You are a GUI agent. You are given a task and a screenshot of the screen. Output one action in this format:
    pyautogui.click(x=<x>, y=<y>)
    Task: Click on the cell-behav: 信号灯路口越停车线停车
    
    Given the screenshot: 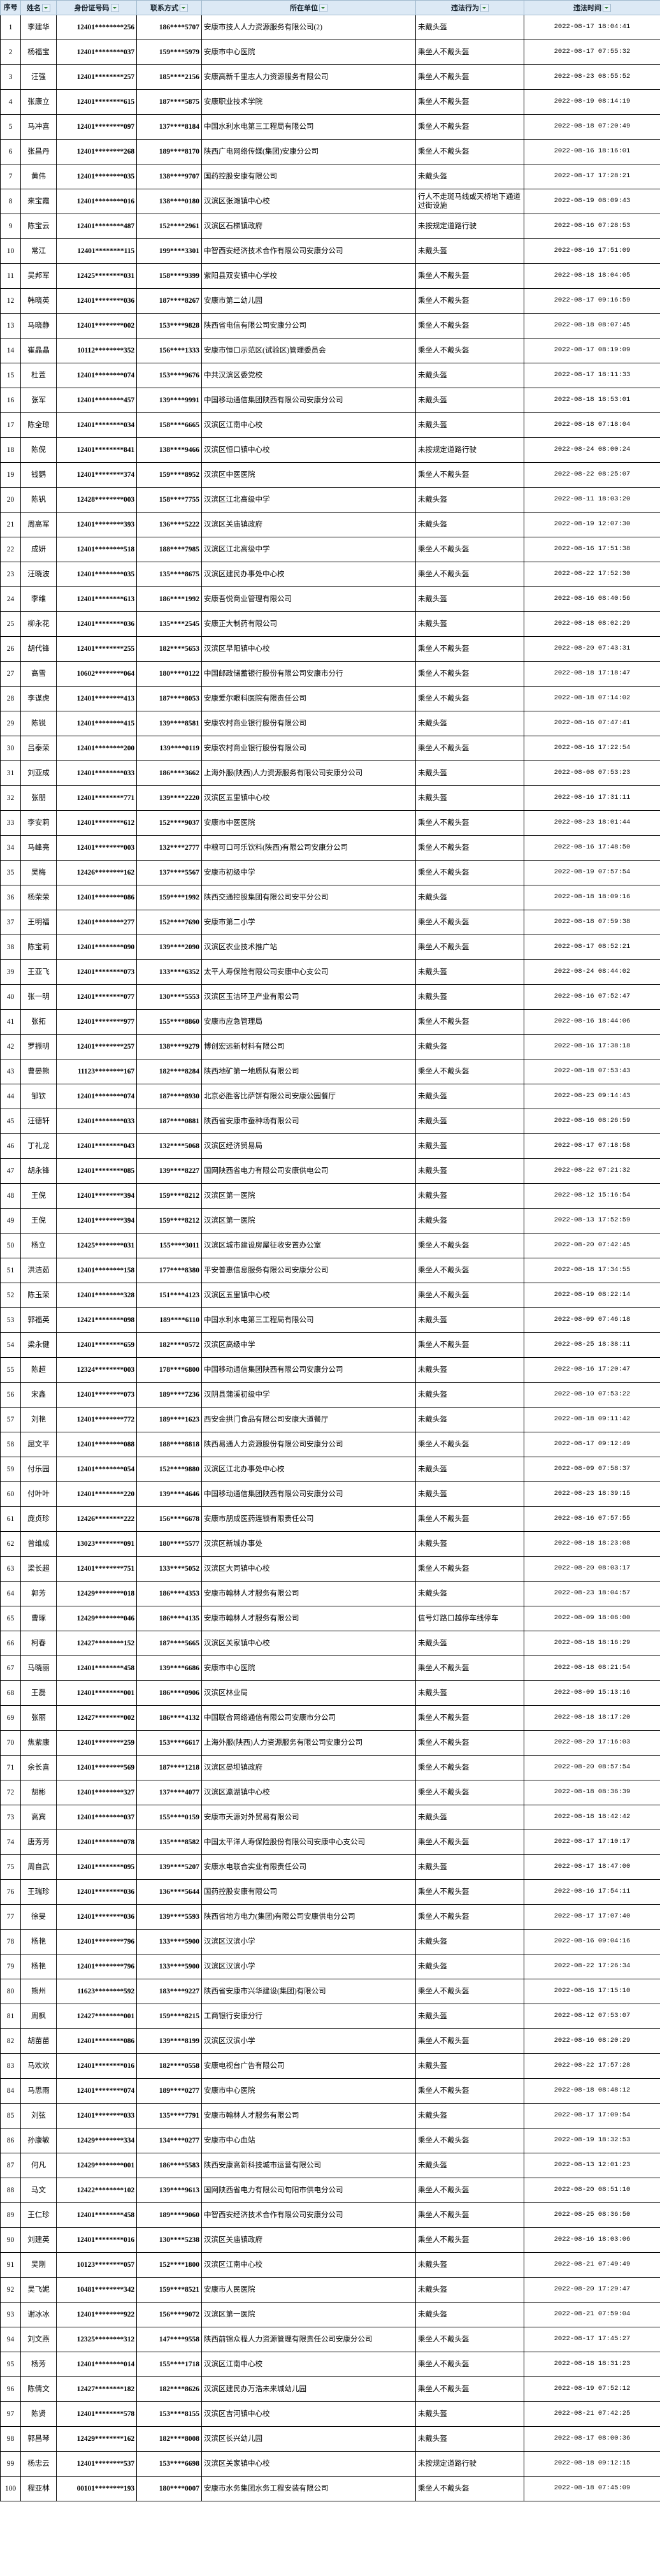 What is the action you would take?
    pyautogui.click(x=469, y=1618)
    